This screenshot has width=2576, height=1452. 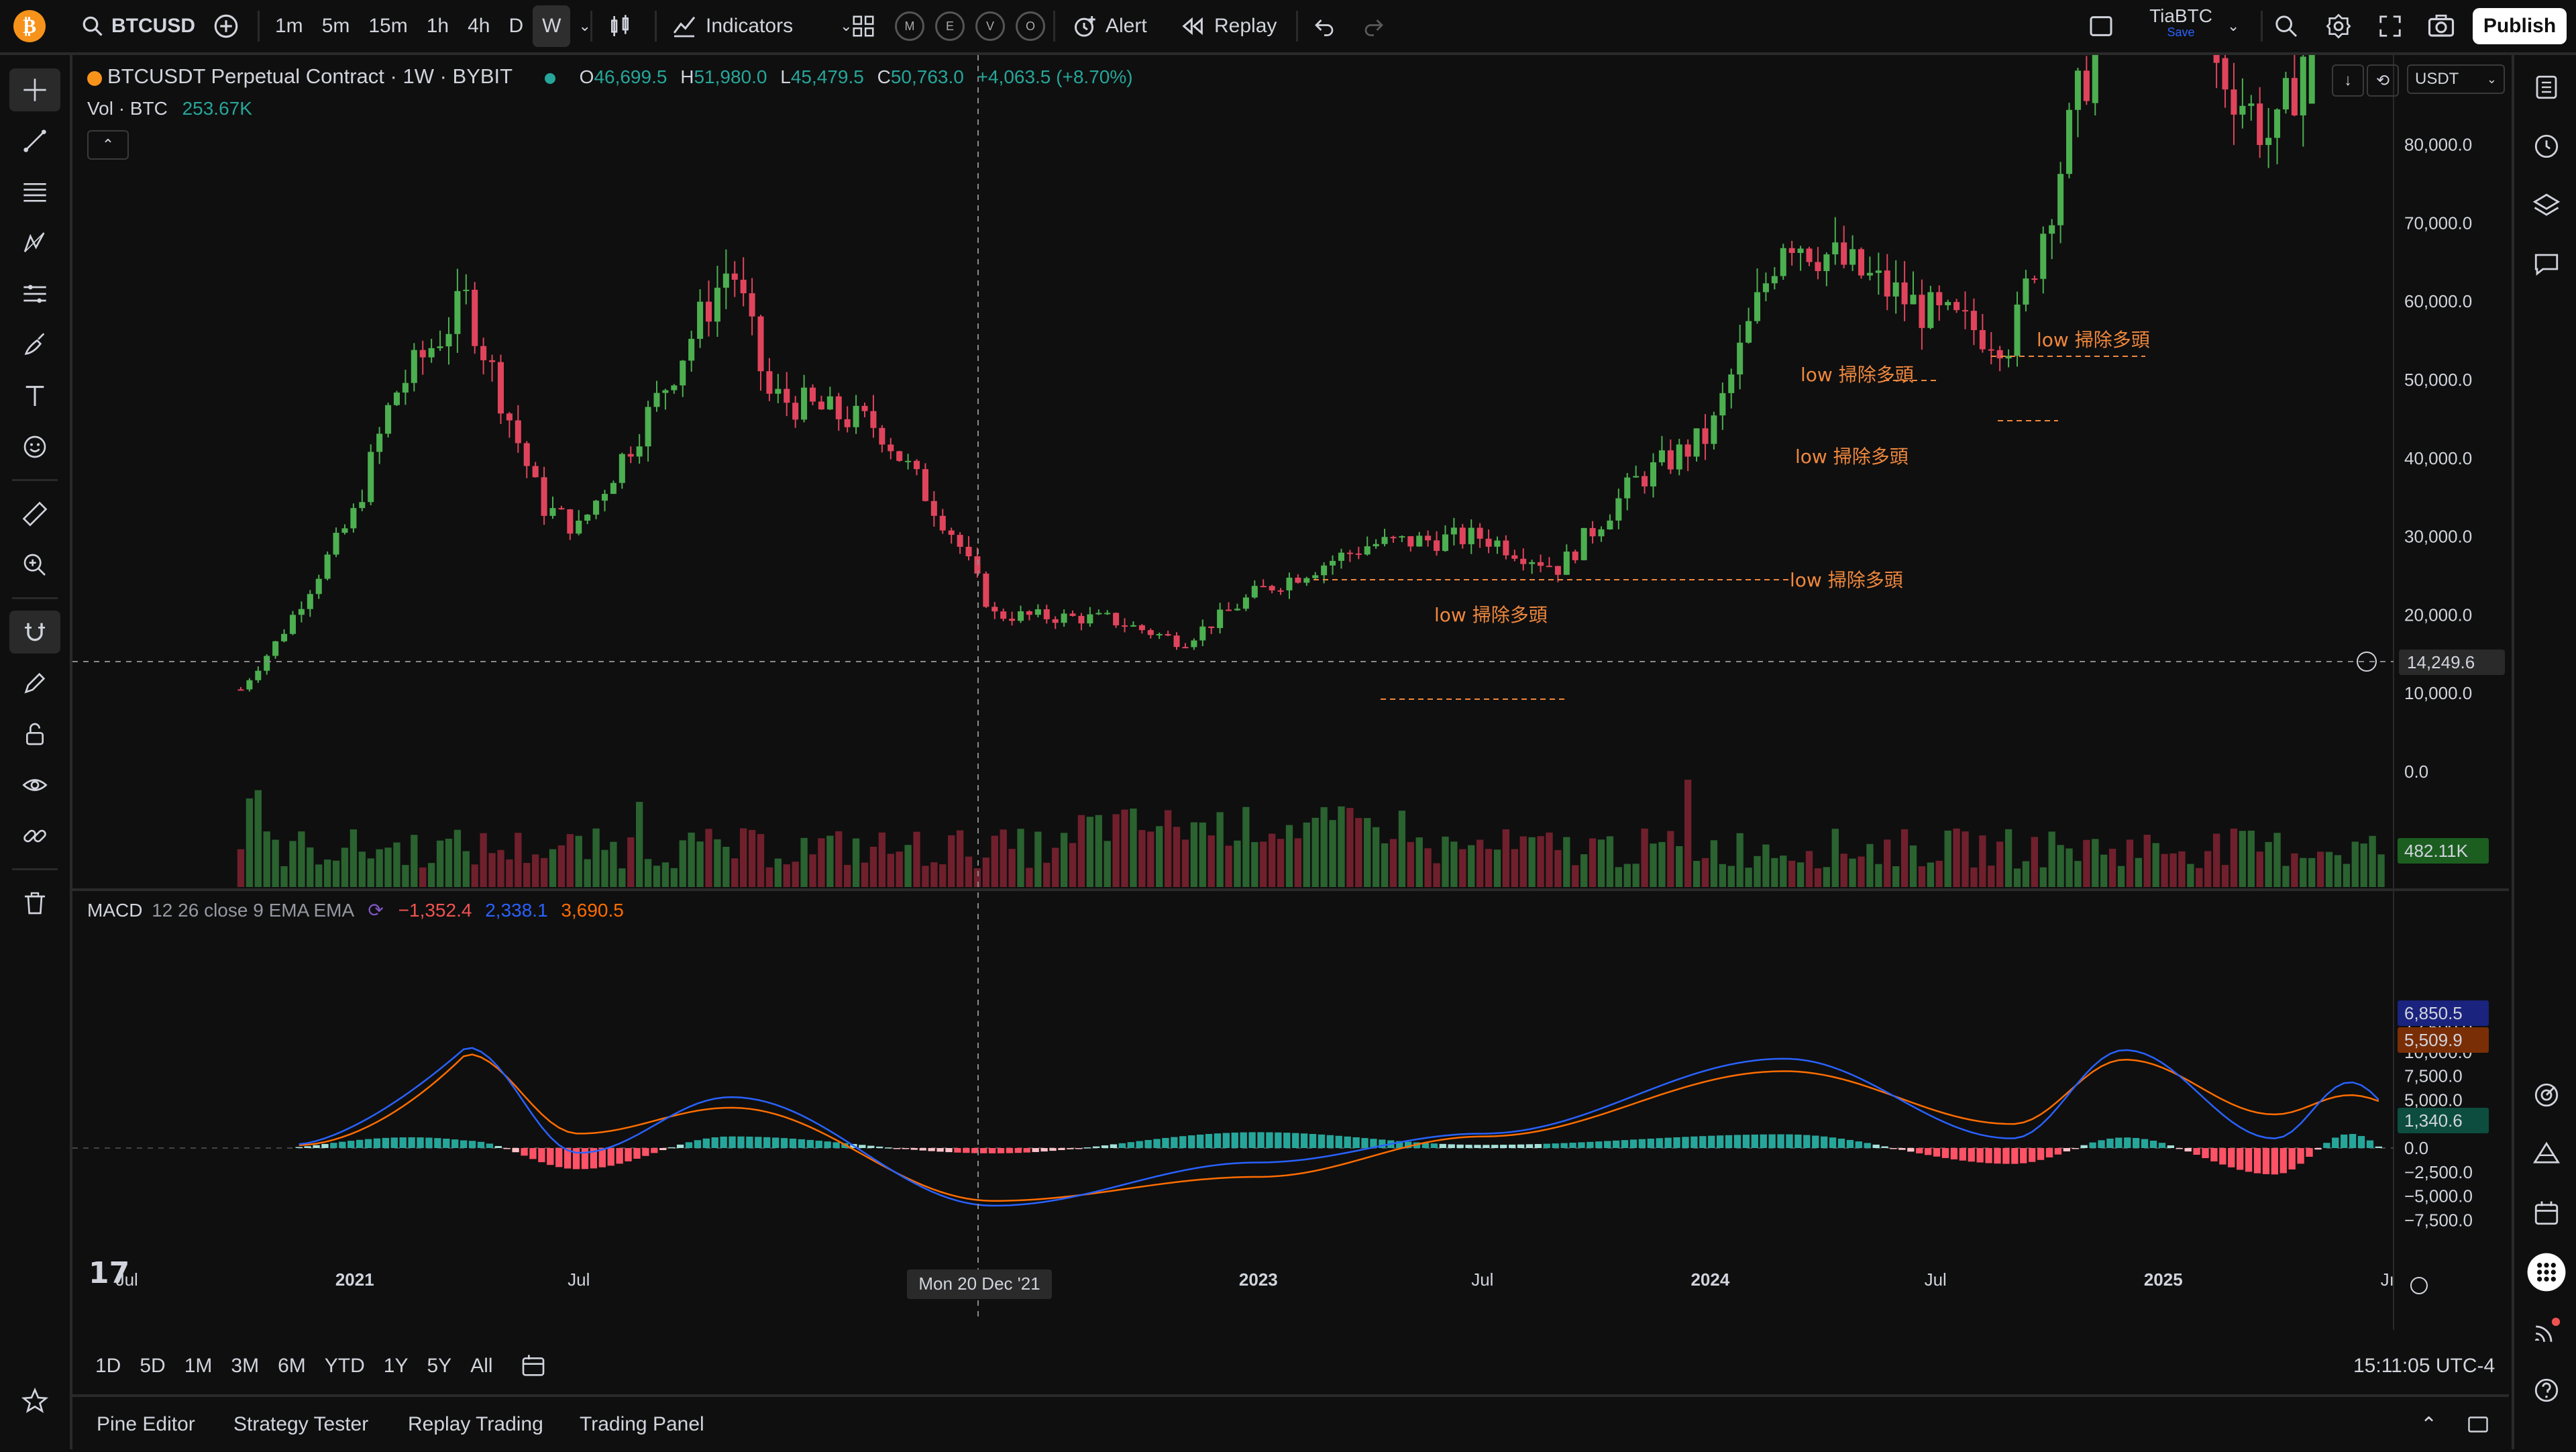 I want to click on timeframe-15m: 15m, so click(x=388, y=26).